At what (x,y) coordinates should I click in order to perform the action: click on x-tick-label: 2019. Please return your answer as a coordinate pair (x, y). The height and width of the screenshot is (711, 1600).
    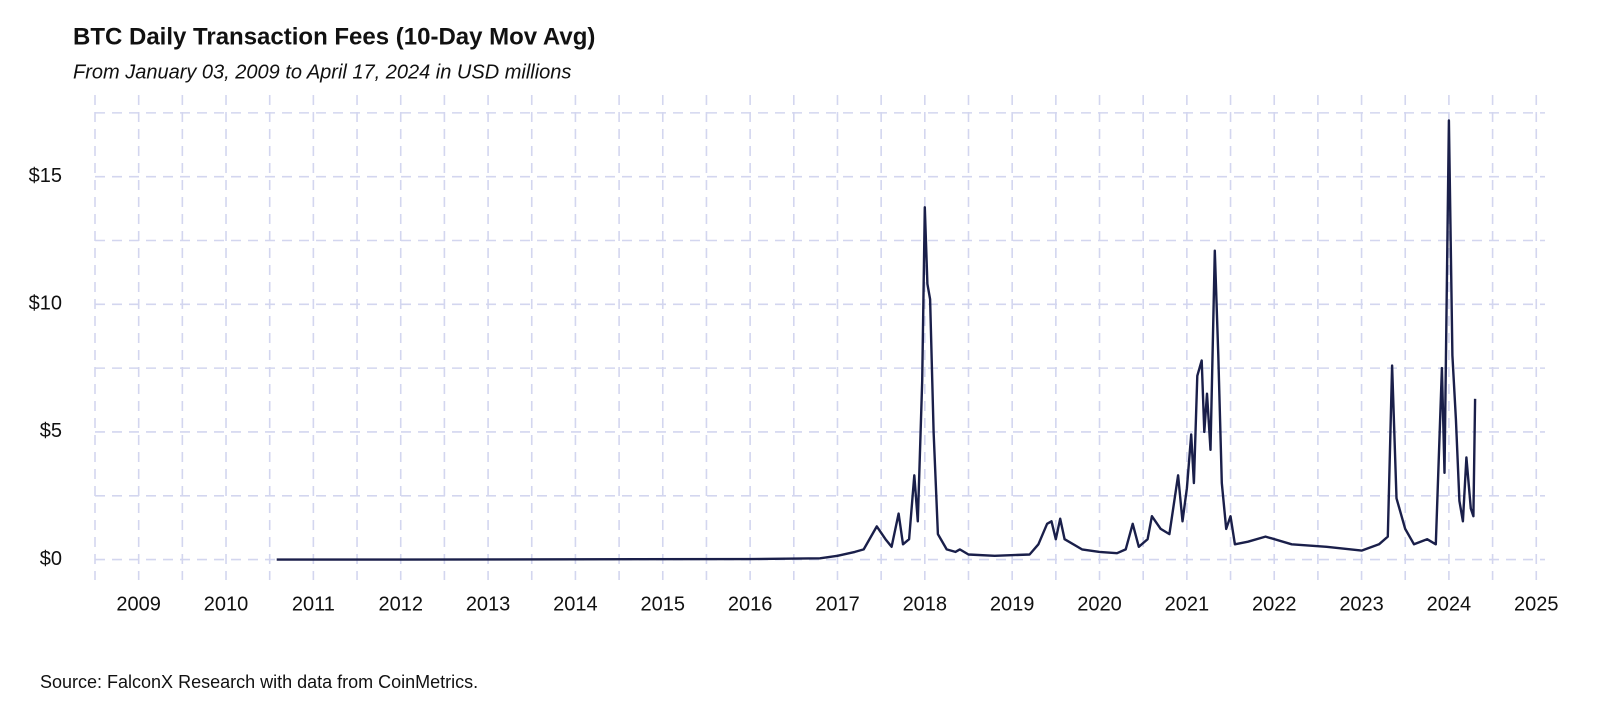
    Looking at the image, I should click on (1012, 604).